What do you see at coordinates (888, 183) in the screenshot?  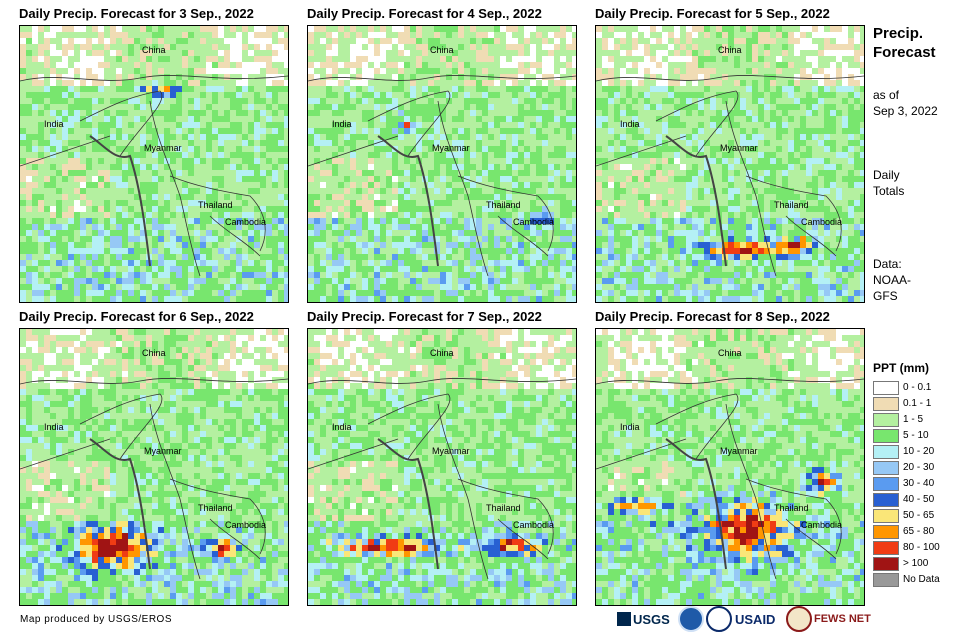 I see `daily-totals: Daily Totals` at bounding box center [888, 183].